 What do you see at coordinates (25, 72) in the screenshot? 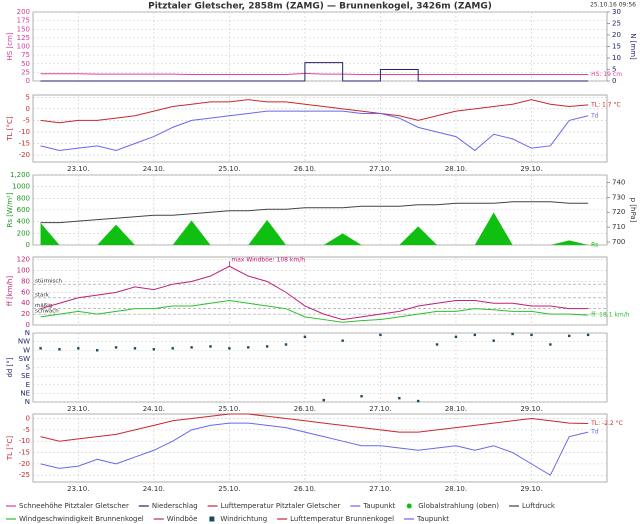
I see `y-tick-label: 25` at bounding box center [25, 72].